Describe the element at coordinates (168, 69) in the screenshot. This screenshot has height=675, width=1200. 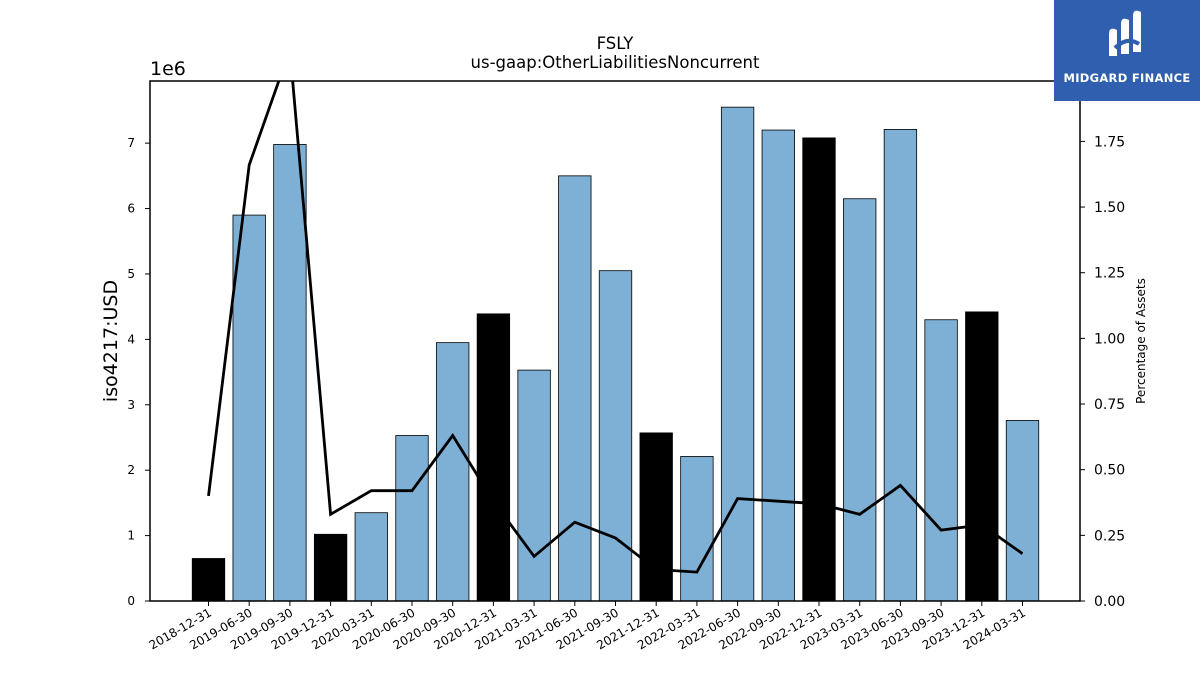
I see `y-offset-label: 1e6` at that location.